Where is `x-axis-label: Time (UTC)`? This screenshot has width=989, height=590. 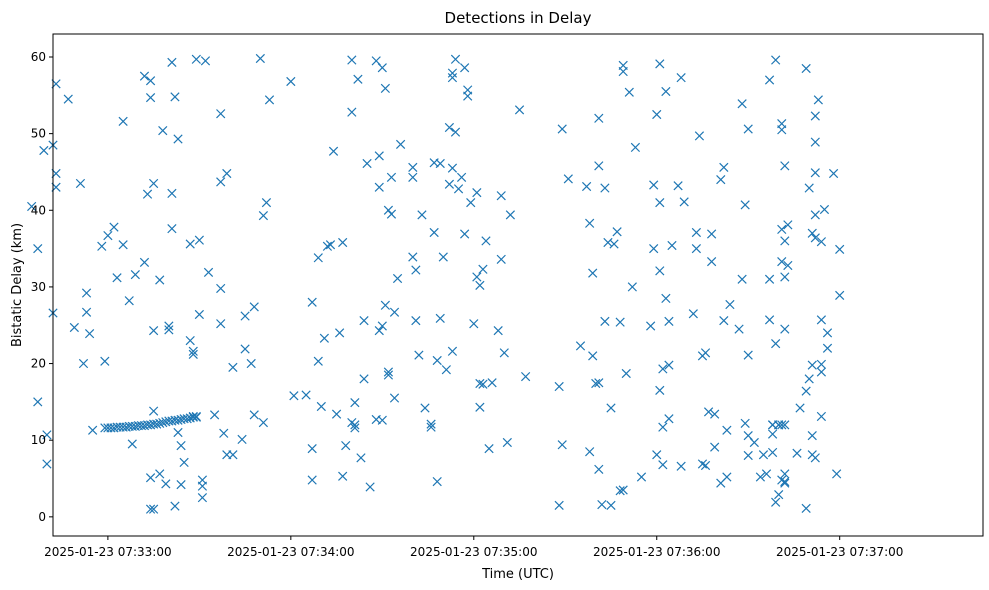
x-axis-label: Time (UTC) is located at coordinates (517, 574).